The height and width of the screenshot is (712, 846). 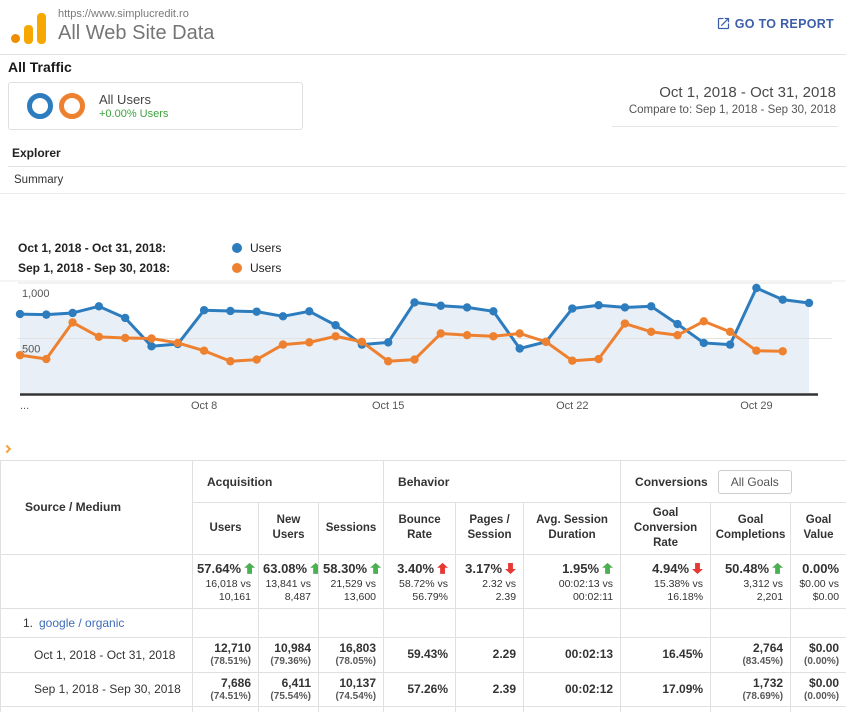 I want to click on col-header-goal-conversion-rate: Goal Conversion Rate, so click(x=666, y=528).